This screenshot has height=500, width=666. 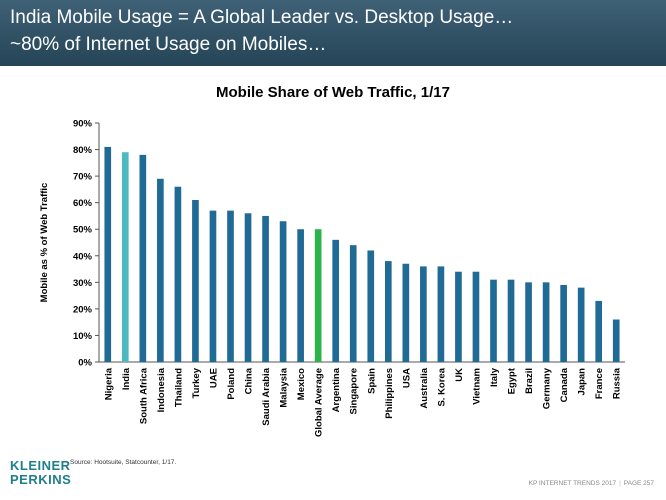 I want to click on x-tick-label: China, so click(x=249, y=380).